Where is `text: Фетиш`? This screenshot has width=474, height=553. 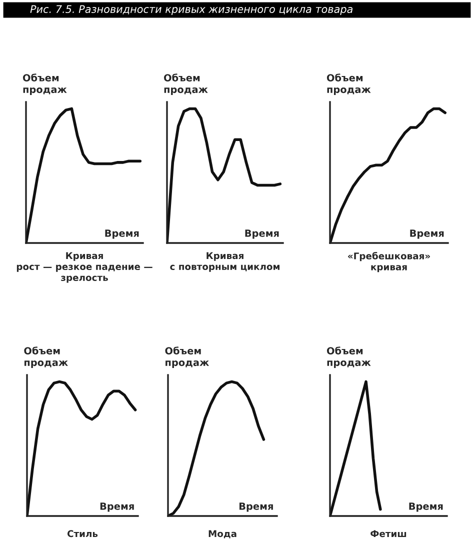
text: Фетиш is located at coordinates (388, 534).